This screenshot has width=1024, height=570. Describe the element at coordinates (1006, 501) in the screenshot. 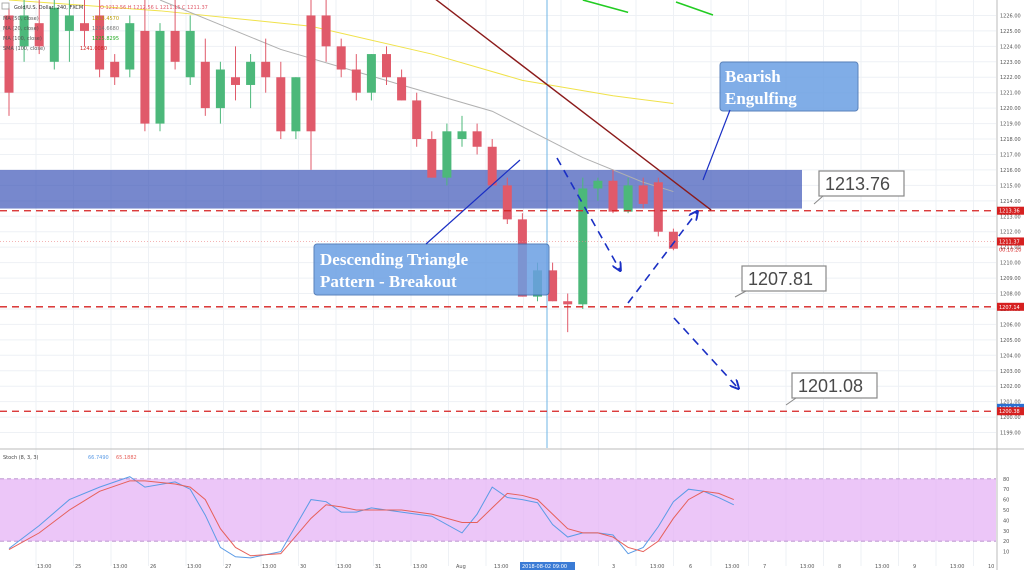

I see `stoch-tick-label: 60` at that location.